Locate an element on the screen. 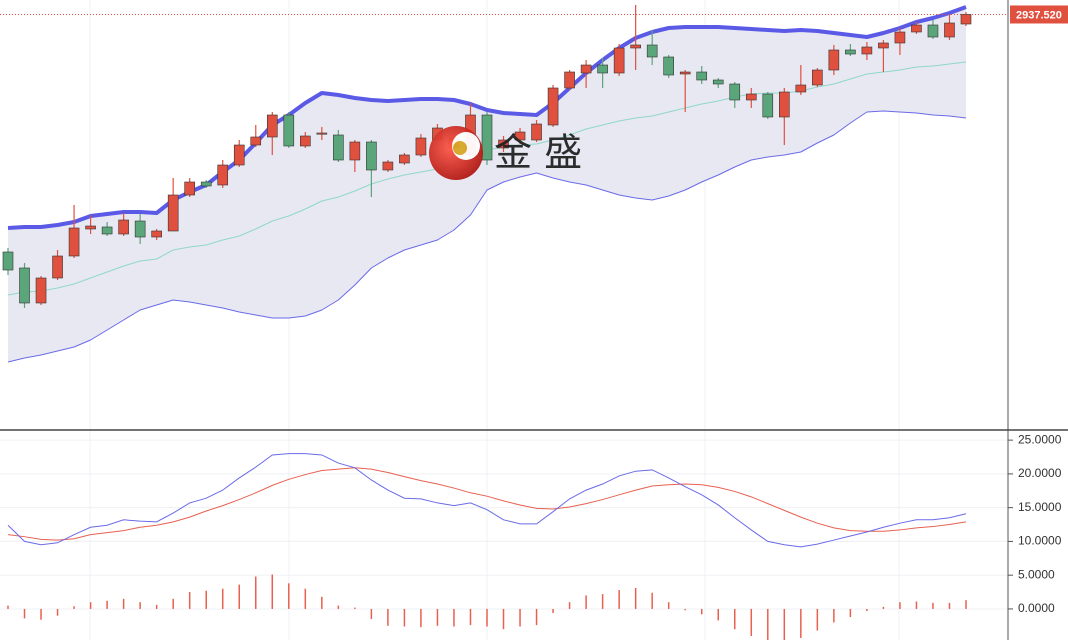 The height and width of the screenshot is (640, 1068). last-price-box is located at coordinates (1039, 14).